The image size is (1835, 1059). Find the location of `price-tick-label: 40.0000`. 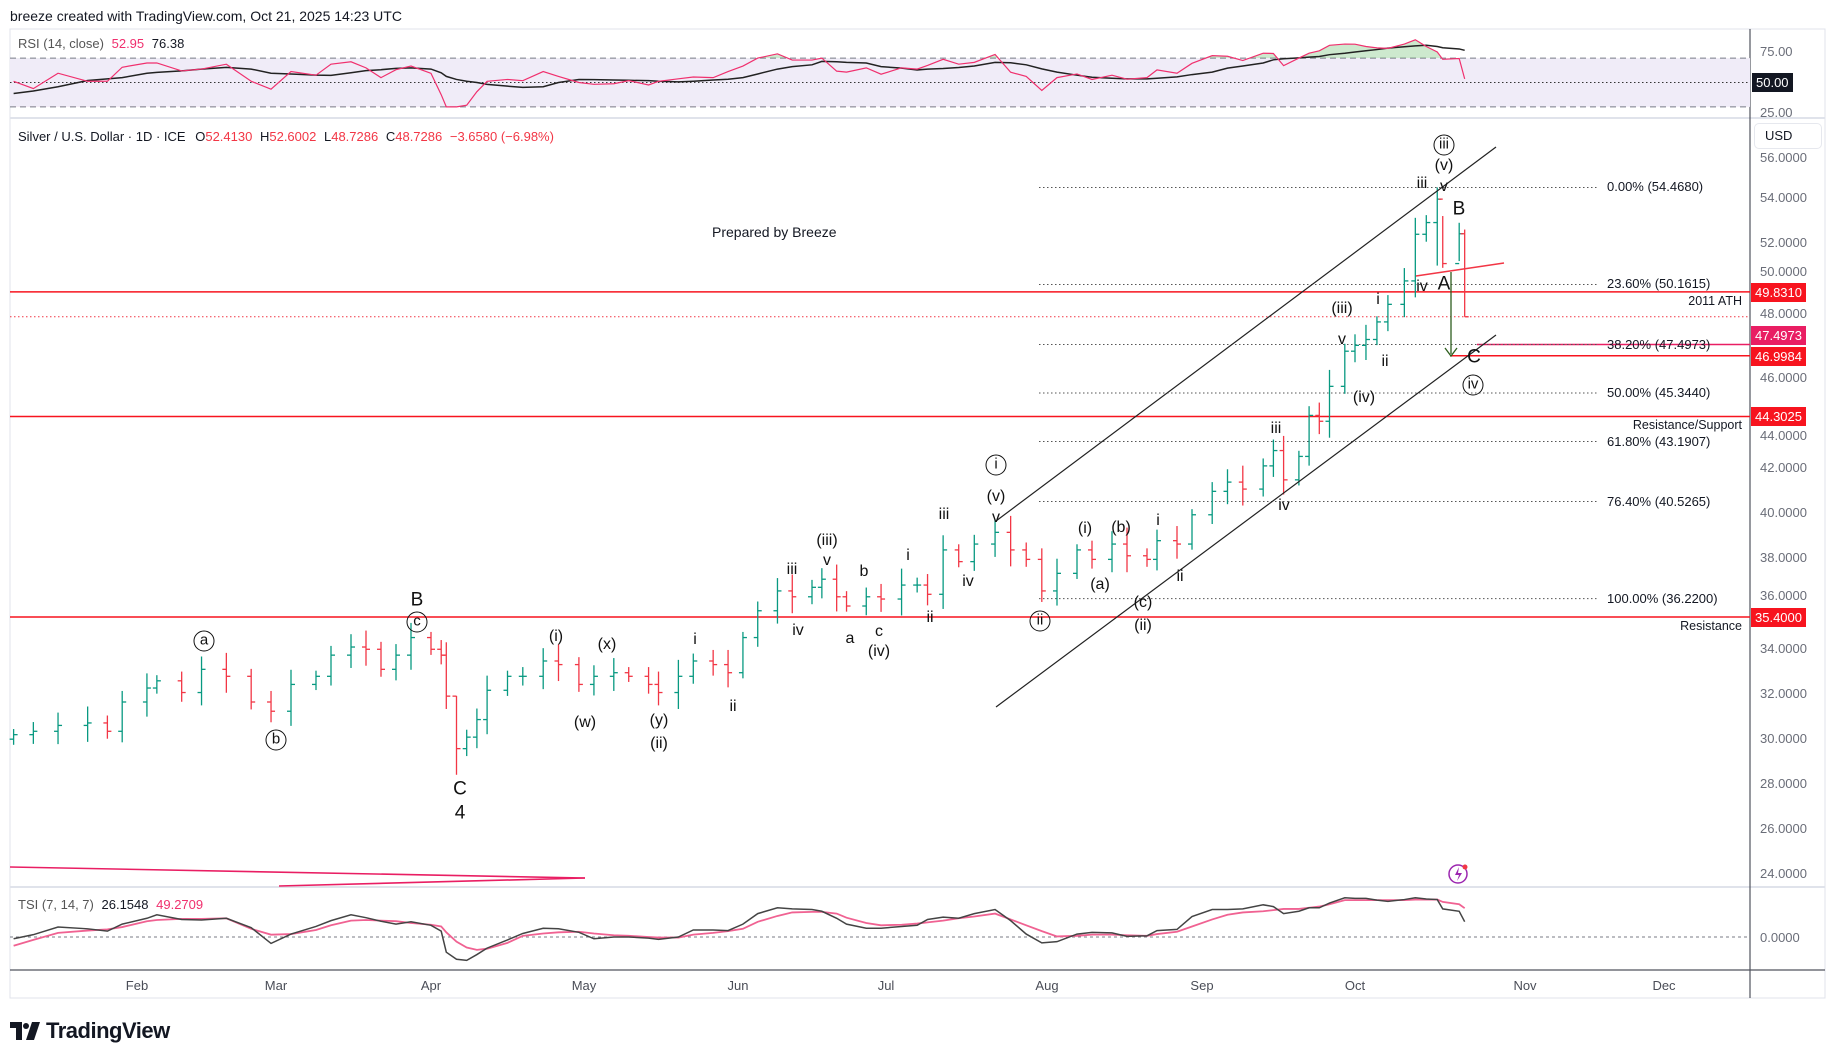

price-tick-label: 40.0000 is located at coordinates (1783, 513).